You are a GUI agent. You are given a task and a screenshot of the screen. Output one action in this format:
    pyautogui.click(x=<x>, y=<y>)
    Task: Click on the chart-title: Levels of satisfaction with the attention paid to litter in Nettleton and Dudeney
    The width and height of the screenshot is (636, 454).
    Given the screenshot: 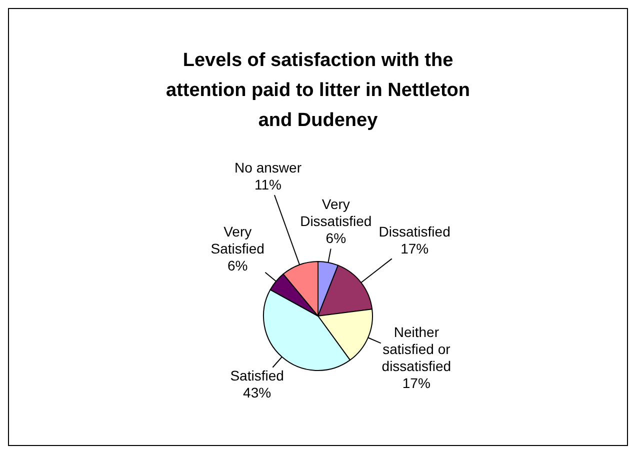 What is the action you would take?
    pyautogui.click(x=318, y=91)
    